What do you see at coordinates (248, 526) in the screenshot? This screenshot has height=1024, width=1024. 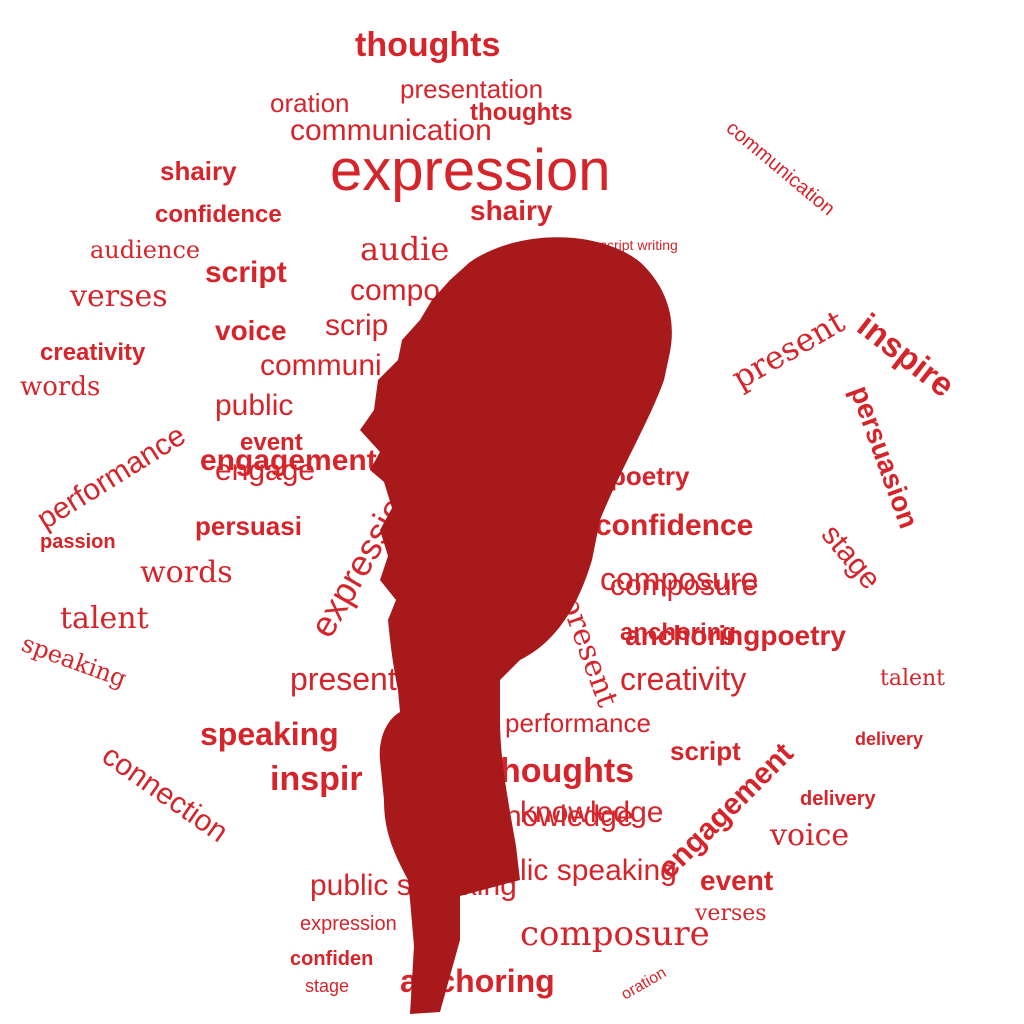 I see `cloud-word: persuasi` at bounding box center [248, 526].